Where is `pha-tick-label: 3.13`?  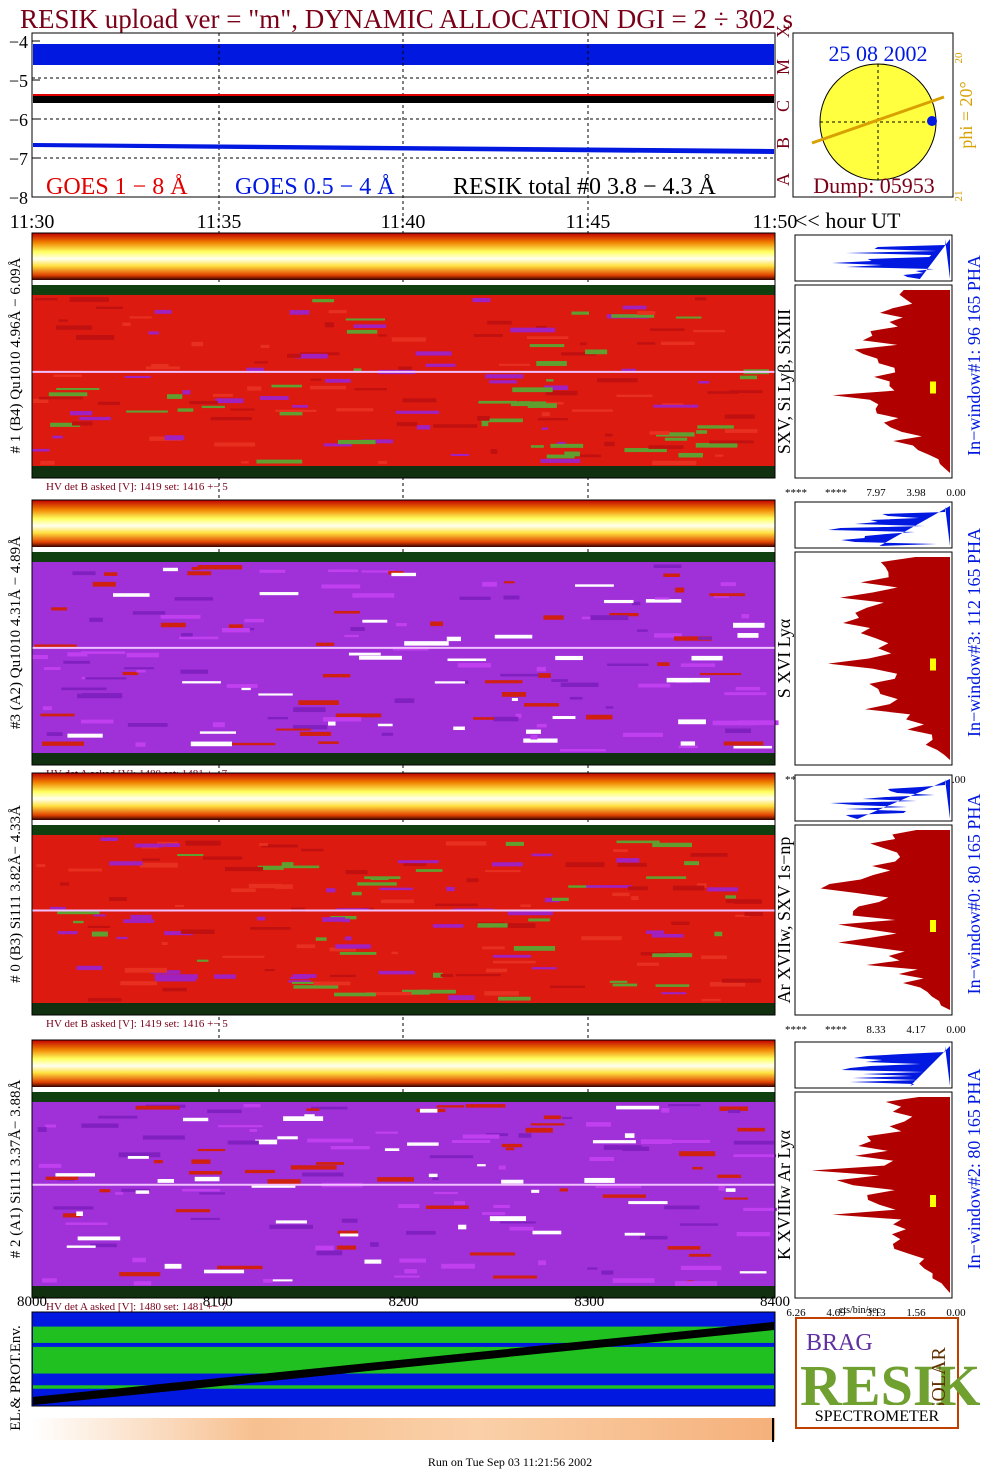 pha-tick-label: 3.13 is located at coordinates (876, 1313).